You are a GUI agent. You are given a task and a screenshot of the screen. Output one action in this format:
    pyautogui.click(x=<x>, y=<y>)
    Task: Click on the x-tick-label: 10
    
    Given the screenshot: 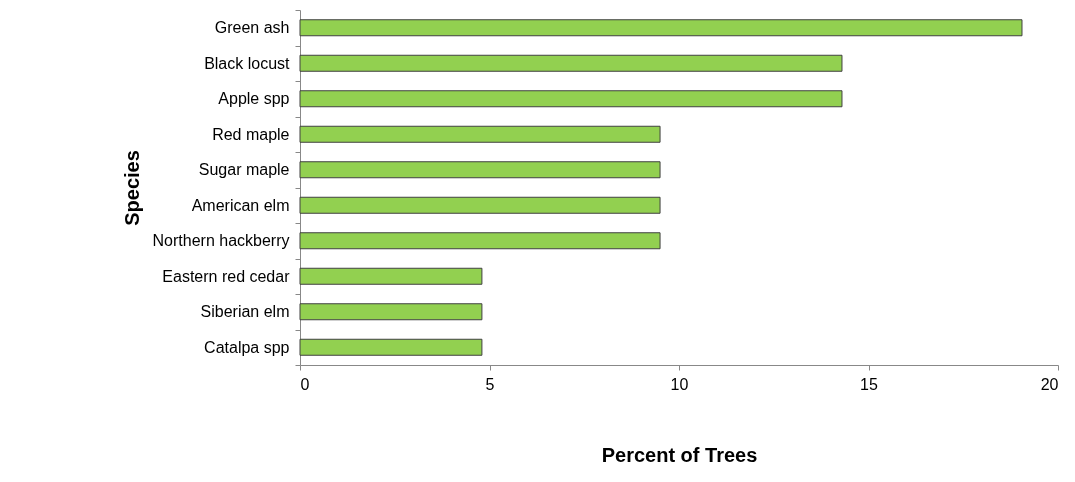 What is the action you would take?
    pyautogui.click(x=679, y=384)
    